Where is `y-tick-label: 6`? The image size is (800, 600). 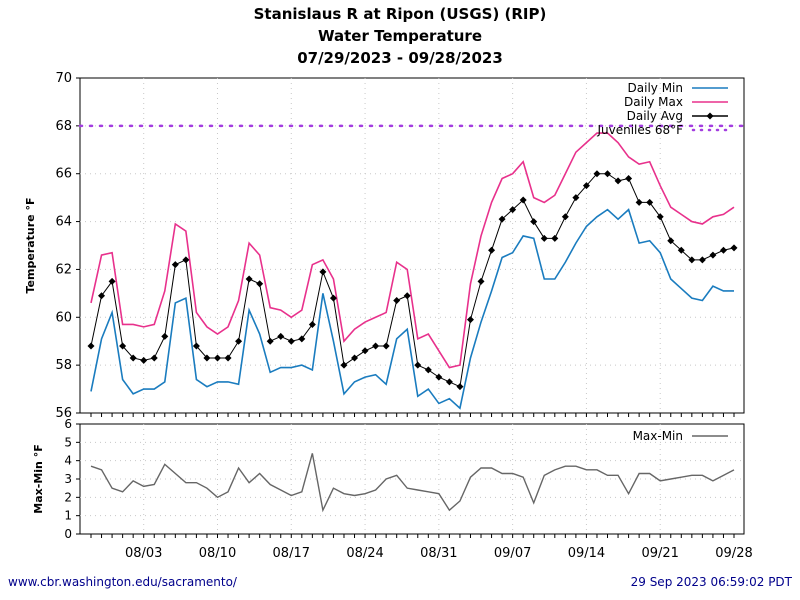 y-tick-label: 6 is located at coordinates (68, 424).